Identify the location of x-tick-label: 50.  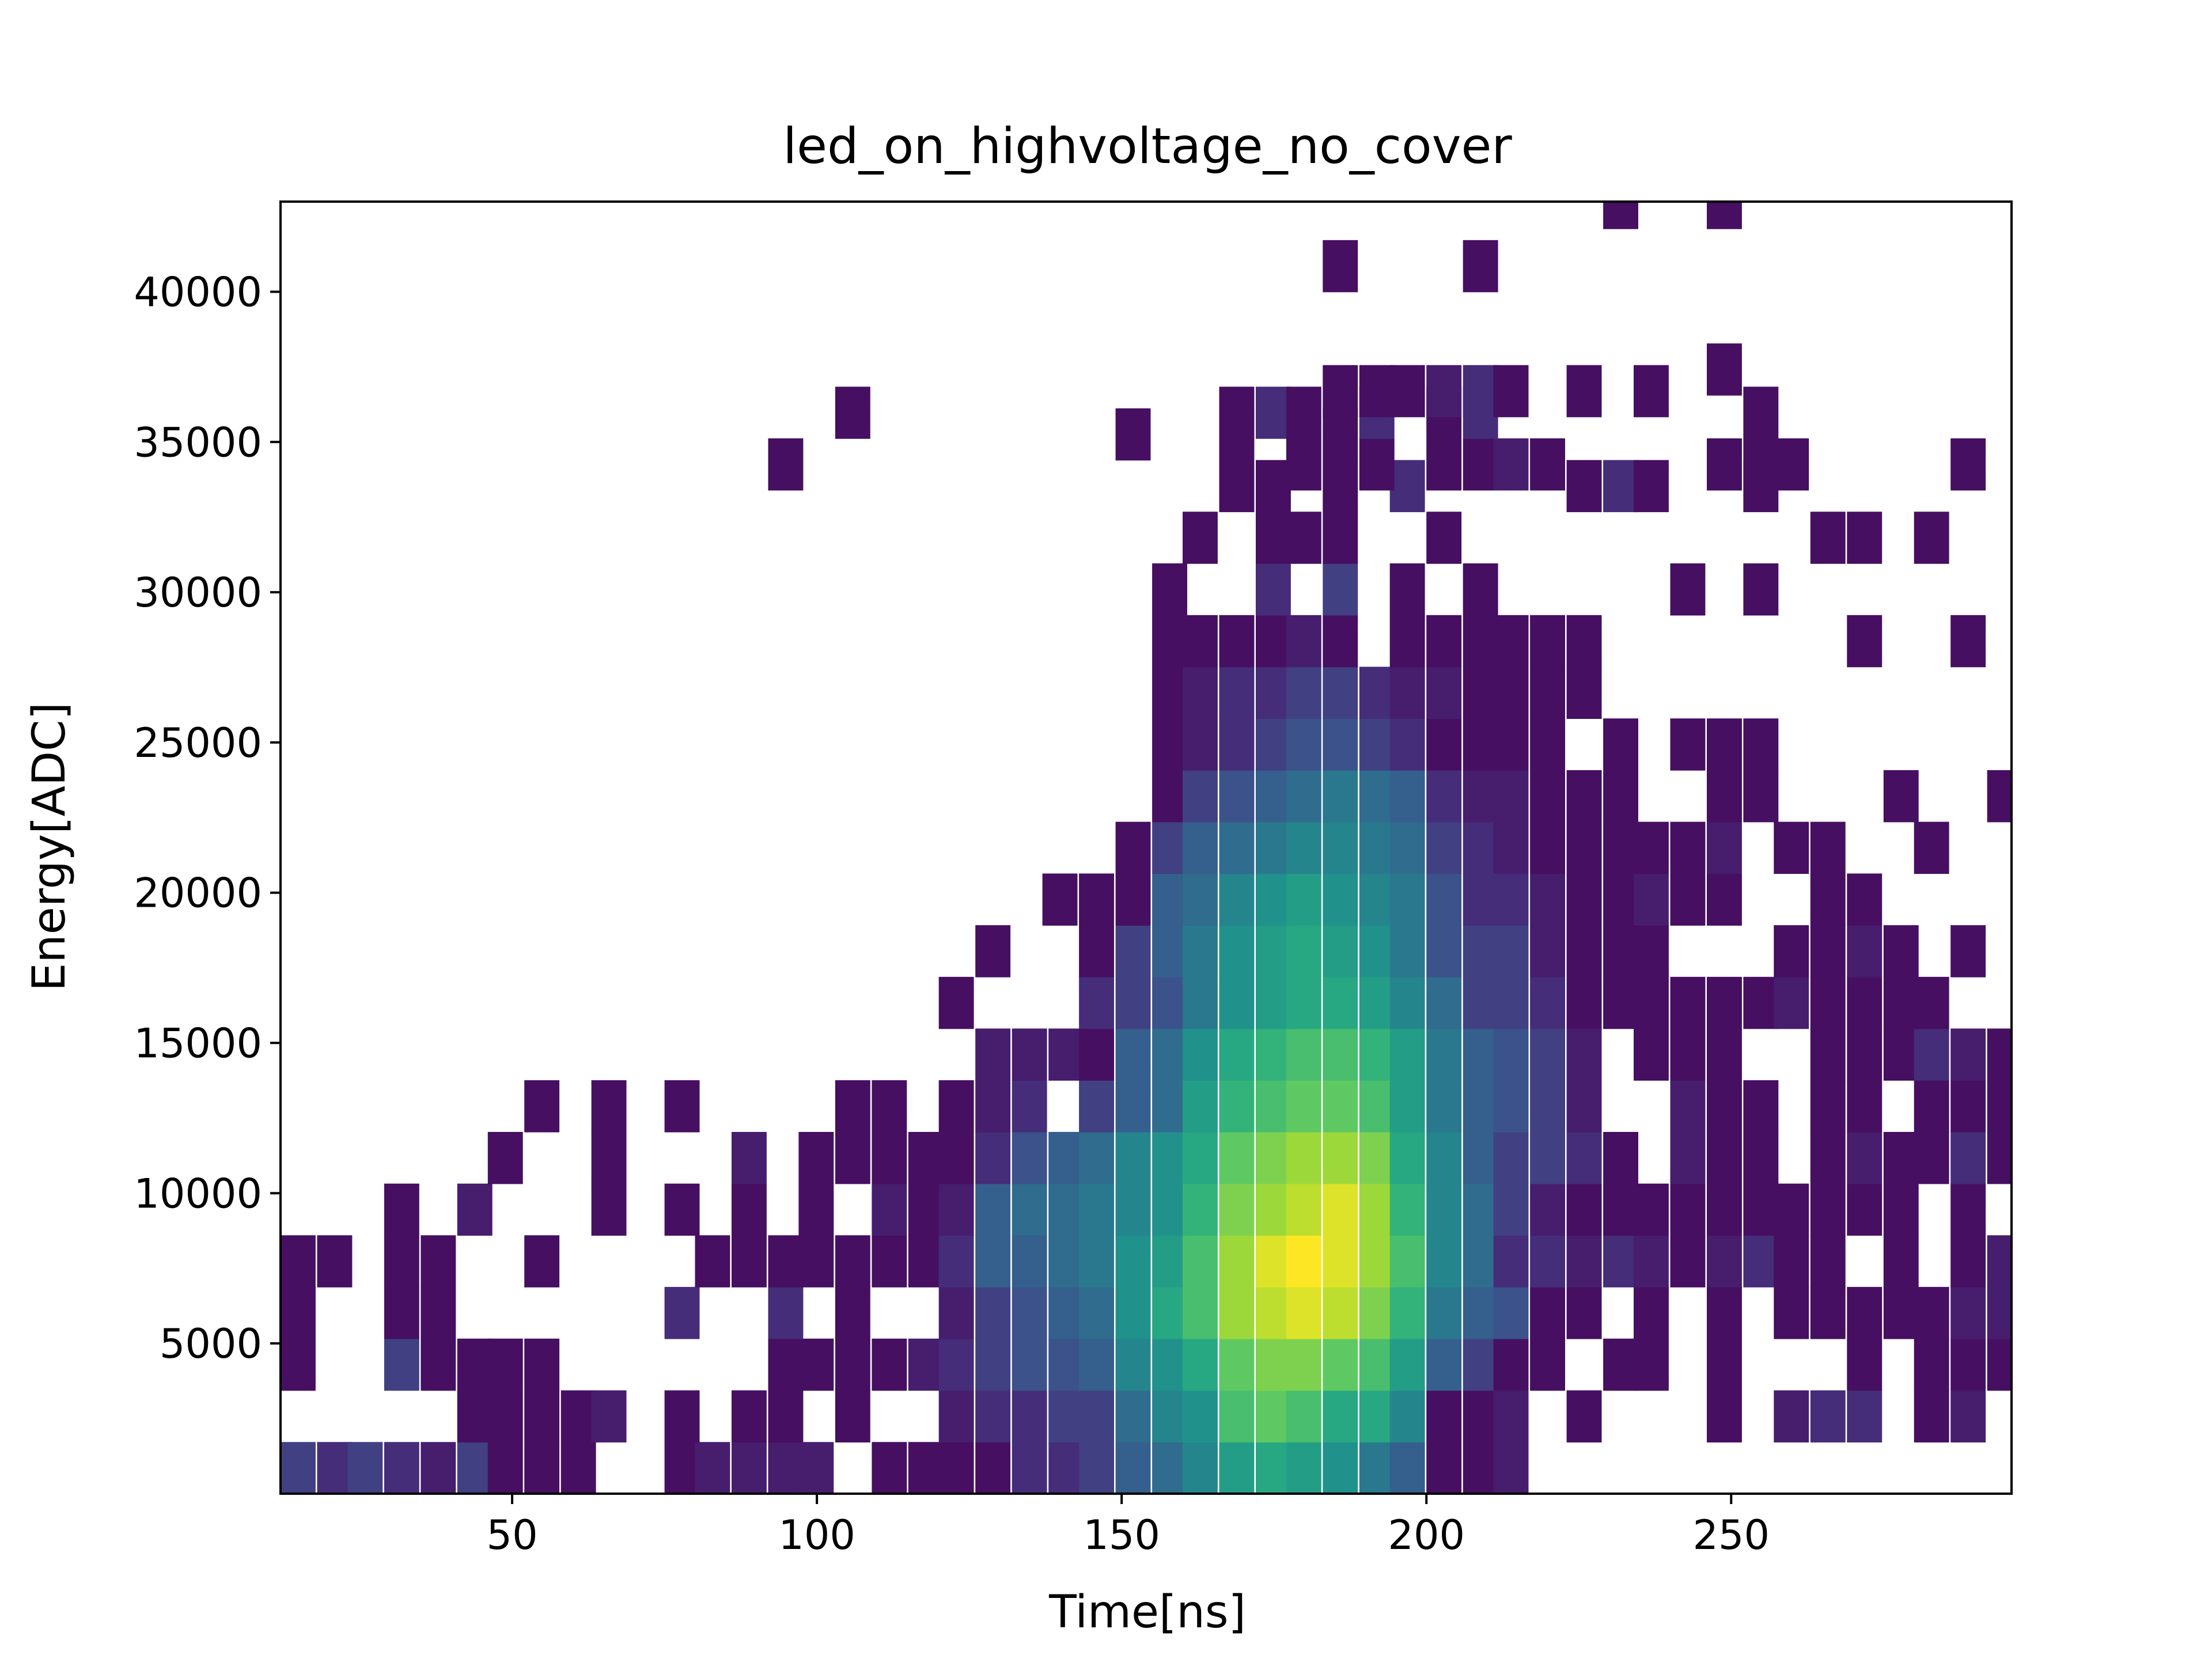
(512, 1535).